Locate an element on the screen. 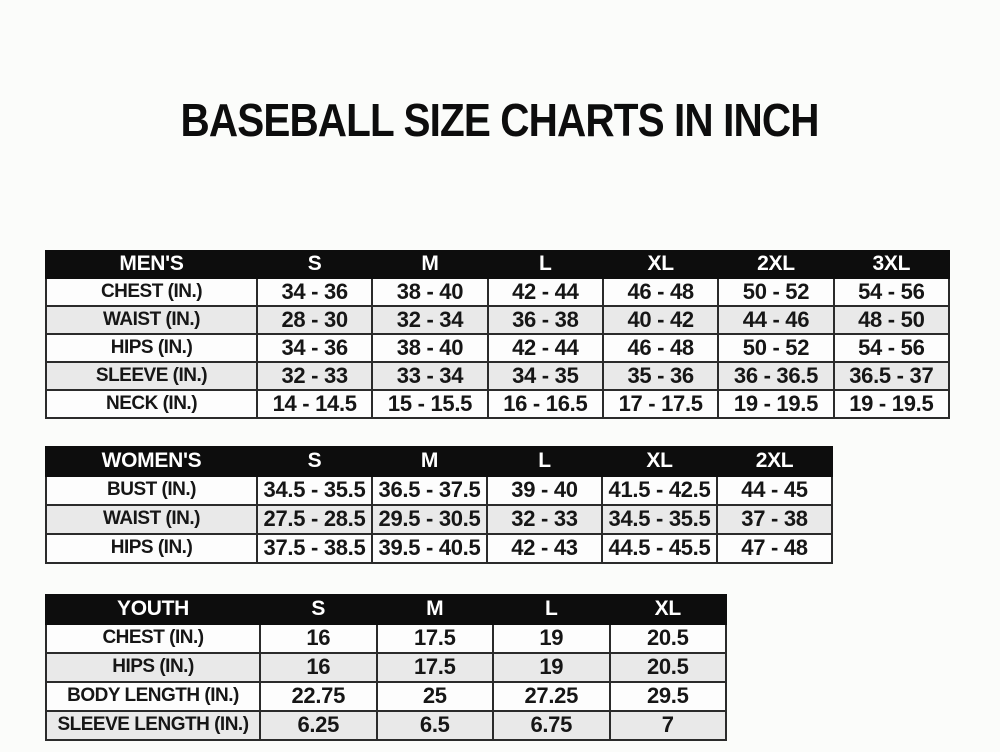 Image resolution: width=1000 pixels, height=752 pixels. size-column-header-cell: 3XL is located at coordinates (891, 264).